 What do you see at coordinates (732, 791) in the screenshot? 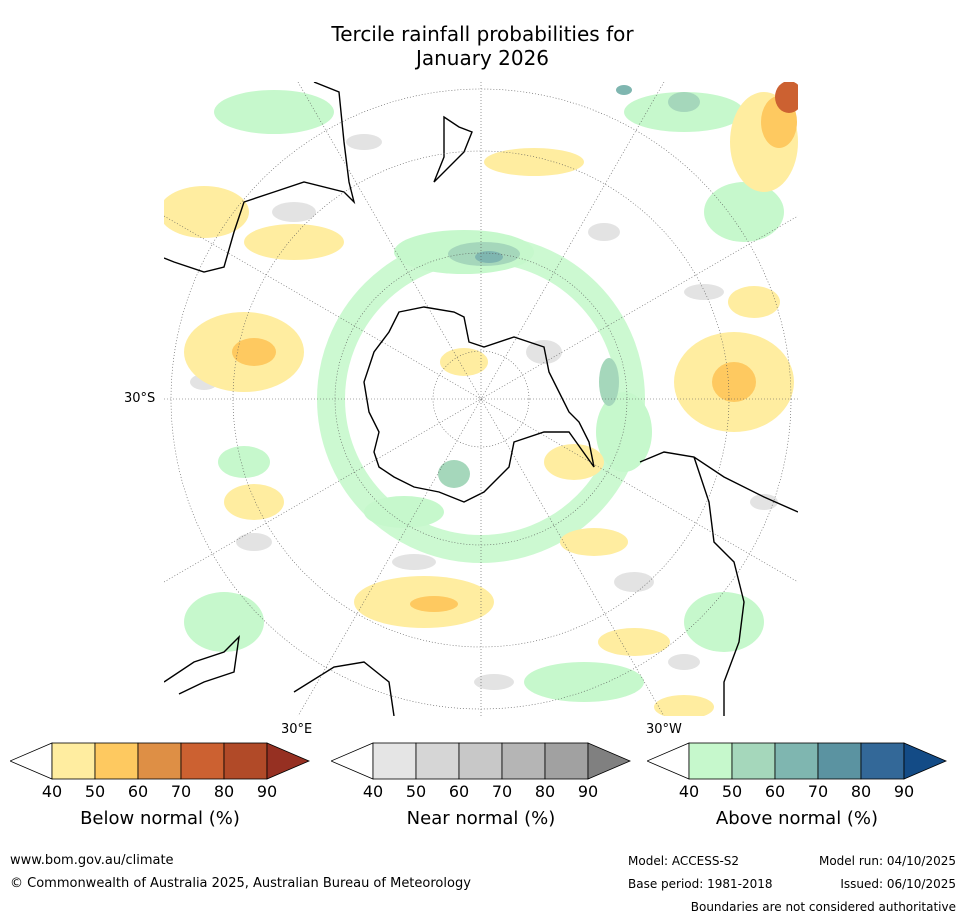
I see `above-tick-50: 50` at bounding box center [732, 791].